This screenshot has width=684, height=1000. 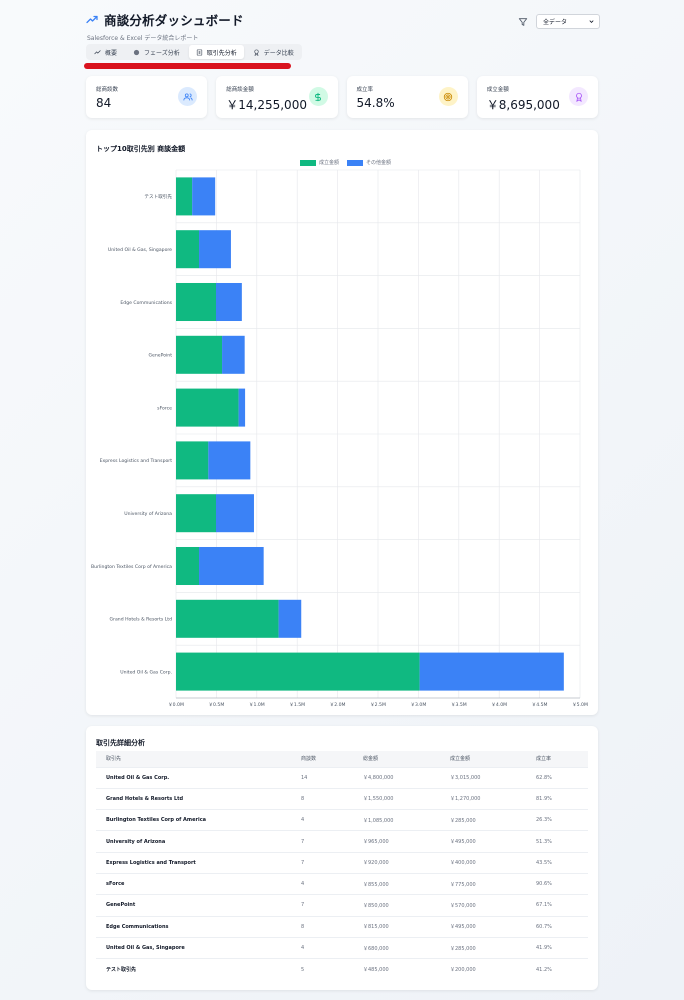 I want to click on cell-deal-count: 5, so click(x=322, y=969).